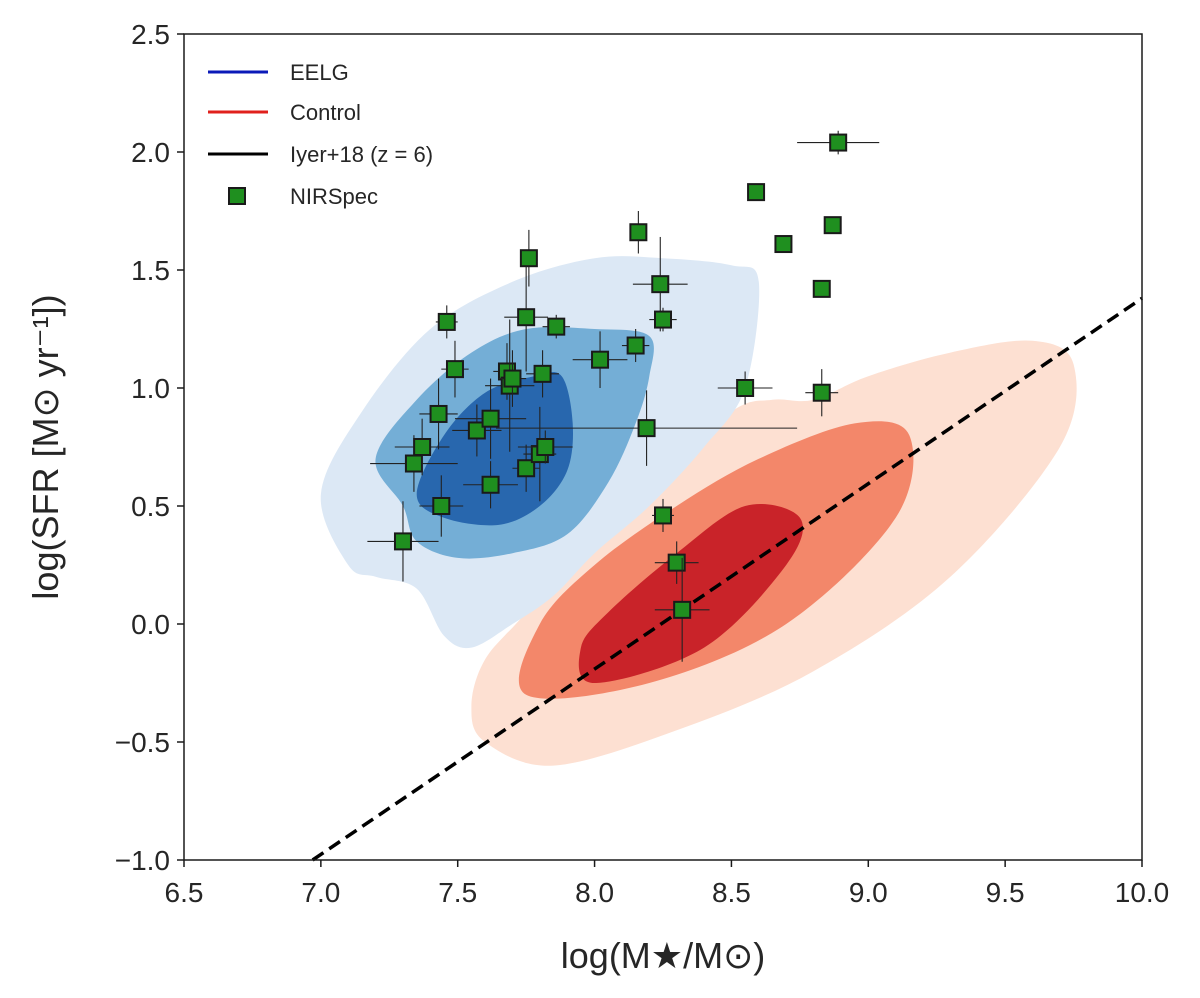 The width and height of the screenshot is (1200, 998). What do you see at coordinates (150, 34) in the screenshot?
I see `y-tick-label: 2.5` at bounding box center [150, 34].